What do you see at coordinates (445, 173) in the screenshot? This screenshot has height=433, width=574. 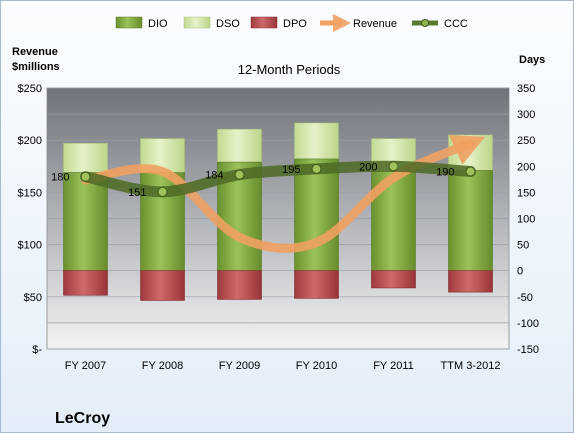 I see `ccc-data-label: 190` at bounding box center [445, 173].